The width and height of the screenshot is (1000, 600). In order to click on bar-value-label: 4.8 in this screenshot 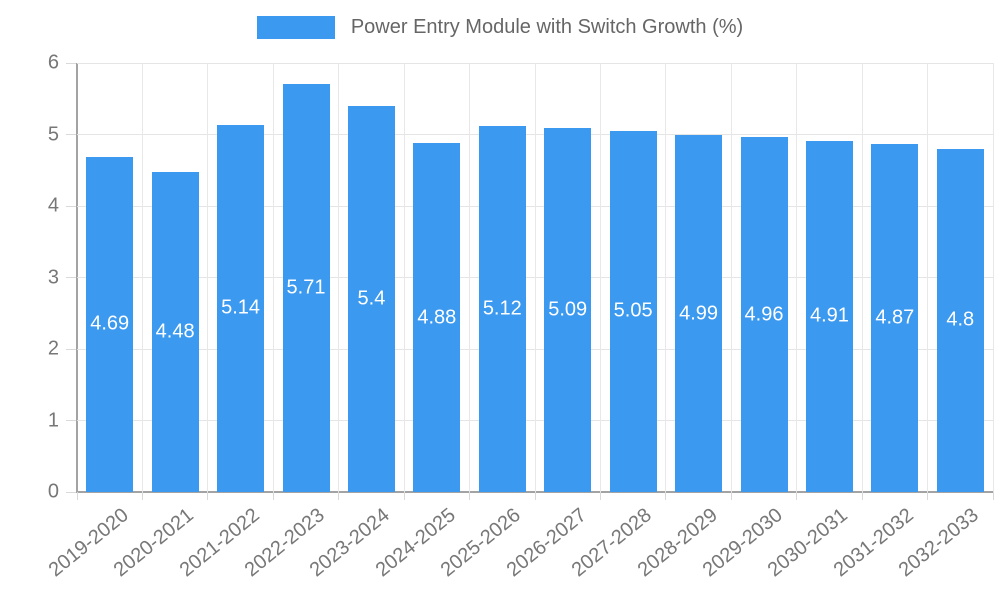, I will do `click(960, 319)`.